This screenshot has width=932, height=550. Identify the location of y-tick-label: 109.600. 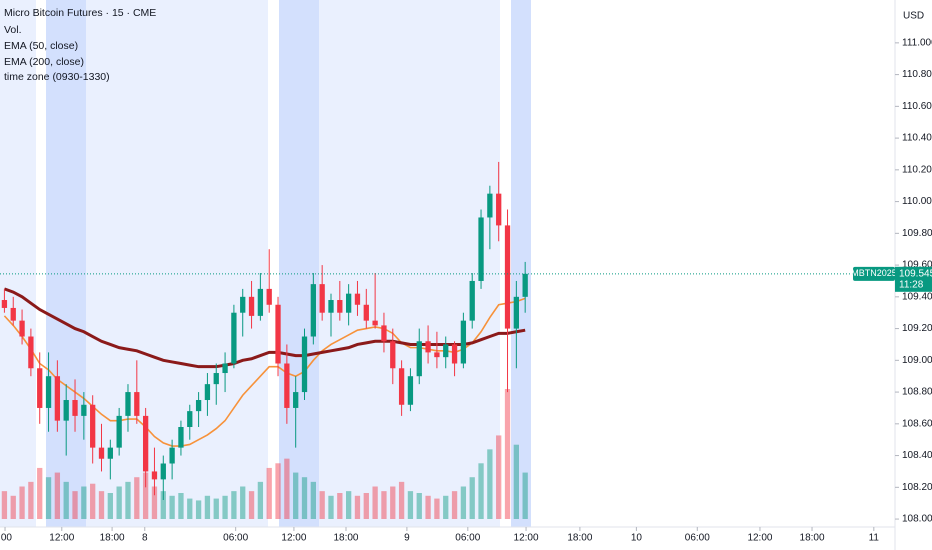
(917, 265).